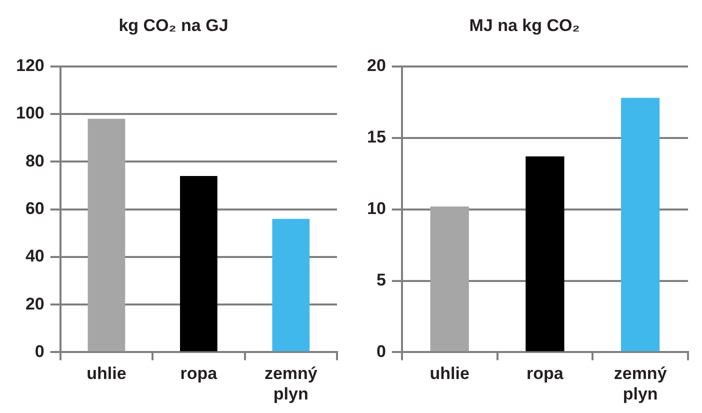 Image resolution: width=702 pixels, height=413 pixels. Describe the element at coordinates (34, 160) in the screenshot. I see `y-tick-label: 80` at that location.